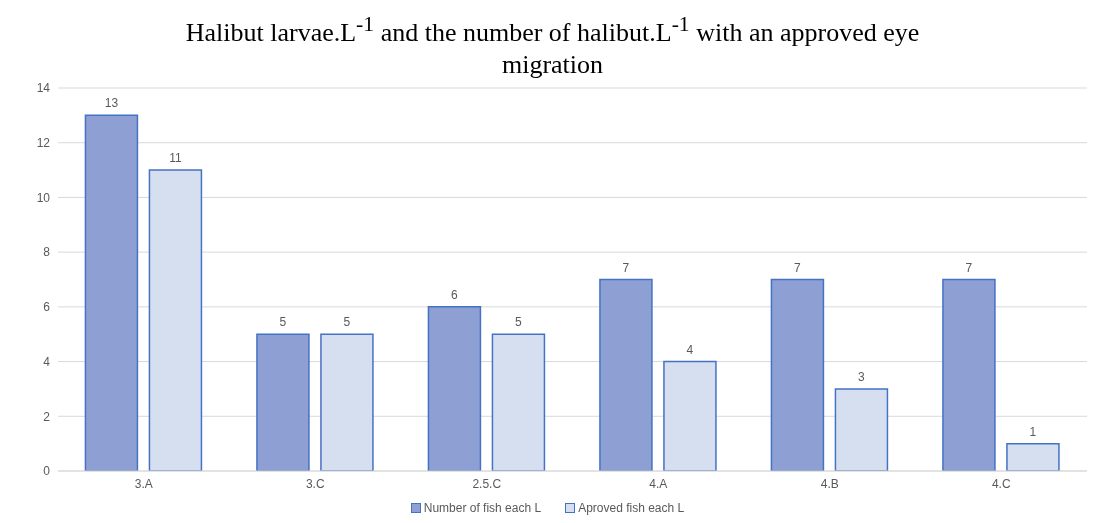 The width and height of the screenshot is (1105, 523). I want to click on data-label: 4, so click(690, 349).